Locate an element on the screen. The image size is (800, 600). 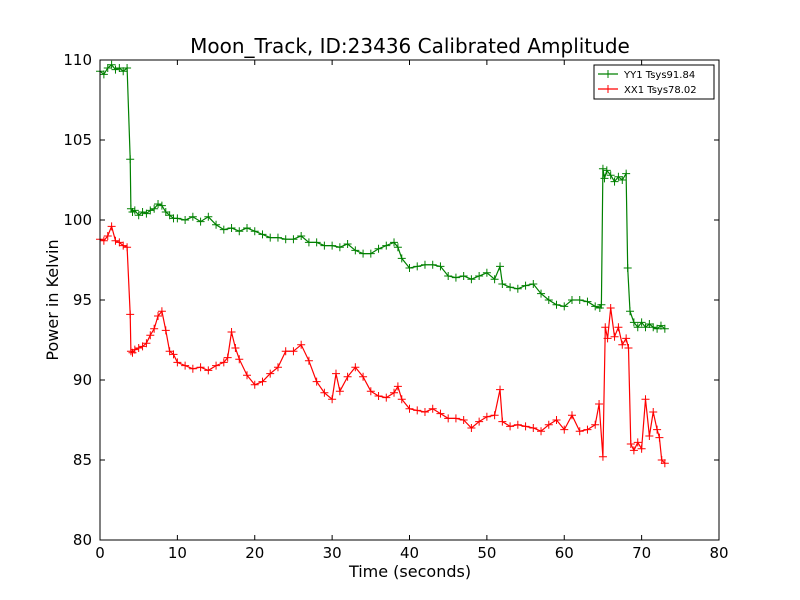
y-tick-label: 80 is located at coordinates (82, 540).